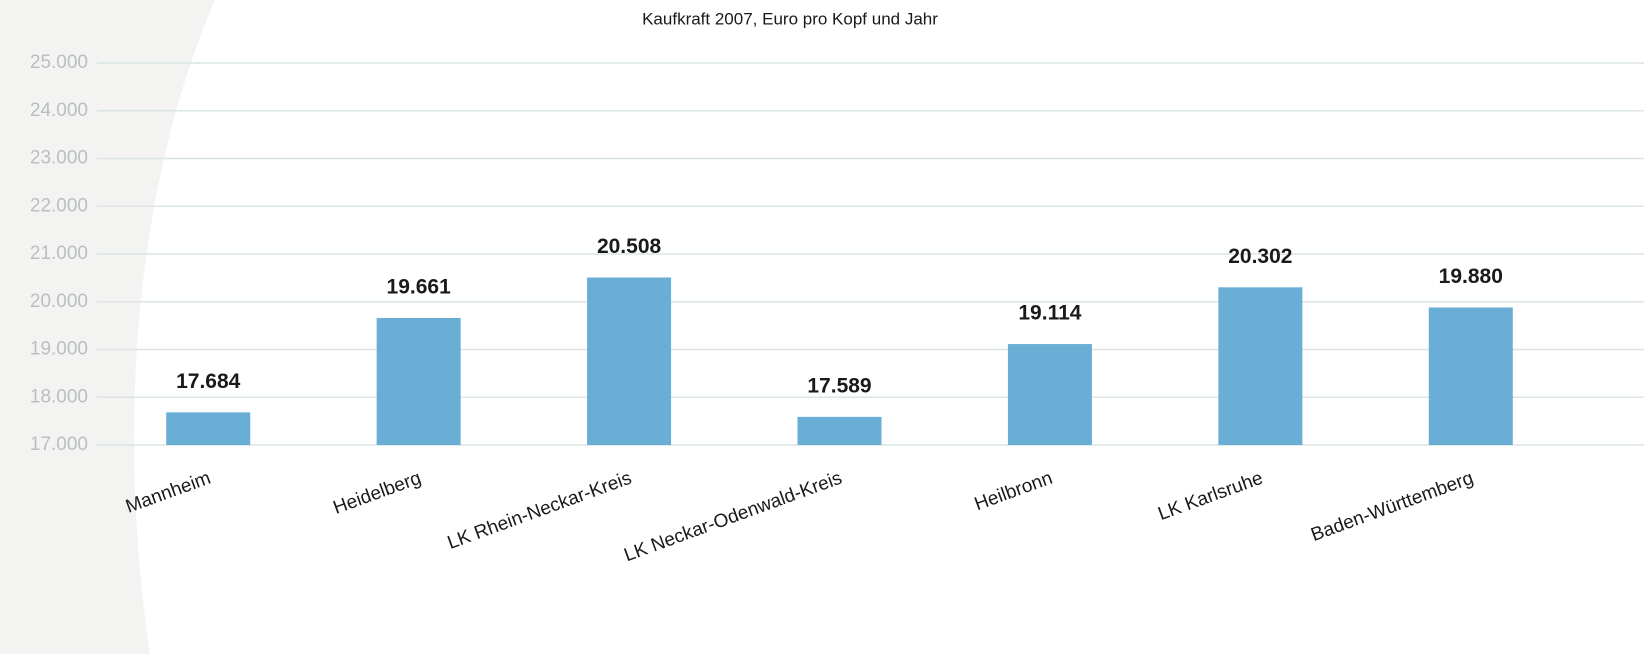 The height and width of the screenshot is (654, 1644). What do you see at coordinates (59, 444) in the screenshot?
I see `y-tick-label: 17.000` at bounding box center [59, 444].